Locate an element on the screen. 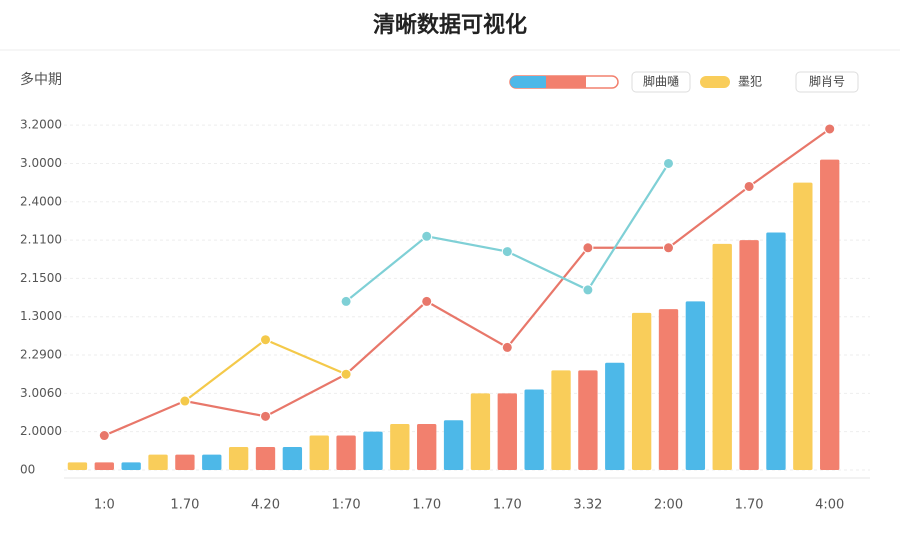 This screenshot has height=544, width=900. y-tick-label: 00 is located at coordinates (27, 470).